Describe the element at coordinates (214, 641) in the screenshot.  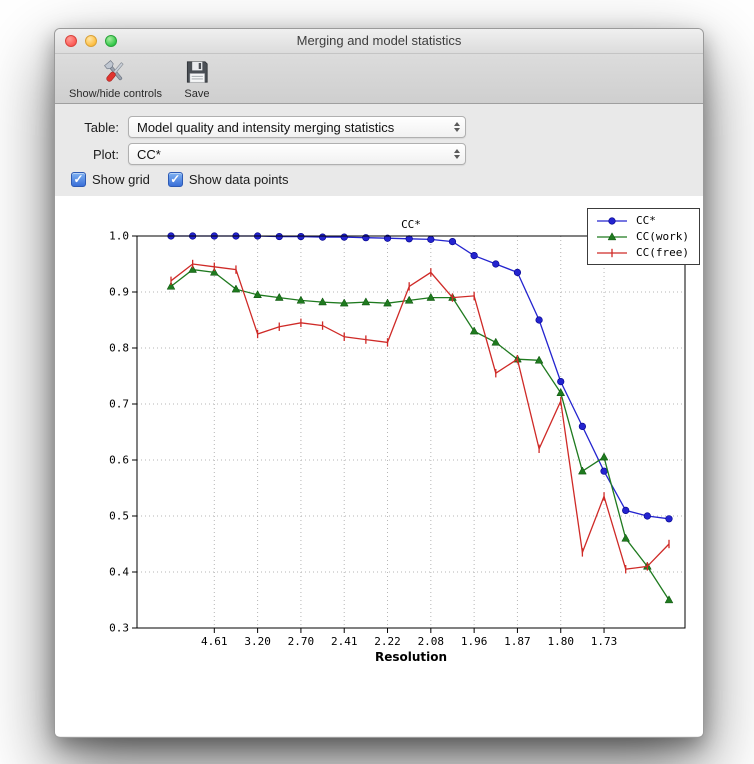
I see `svg-text: 4.61` at that location.